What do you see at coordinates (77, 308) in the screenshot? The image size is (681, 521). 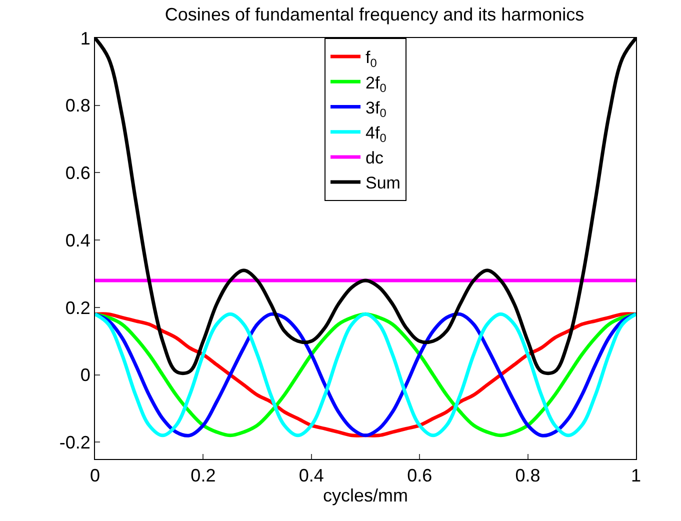 I see `y-tick-label: 0.2` at bounding box center [77, 308].